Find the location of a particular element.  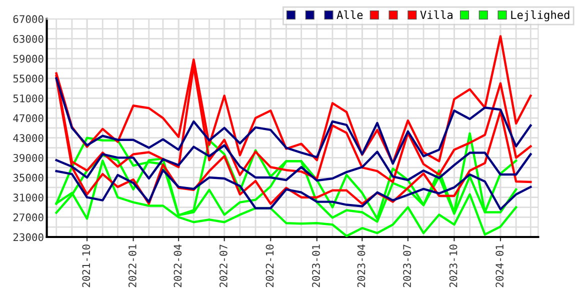

x-tick-label: 2022-10 is located at coordinates (270, 266).